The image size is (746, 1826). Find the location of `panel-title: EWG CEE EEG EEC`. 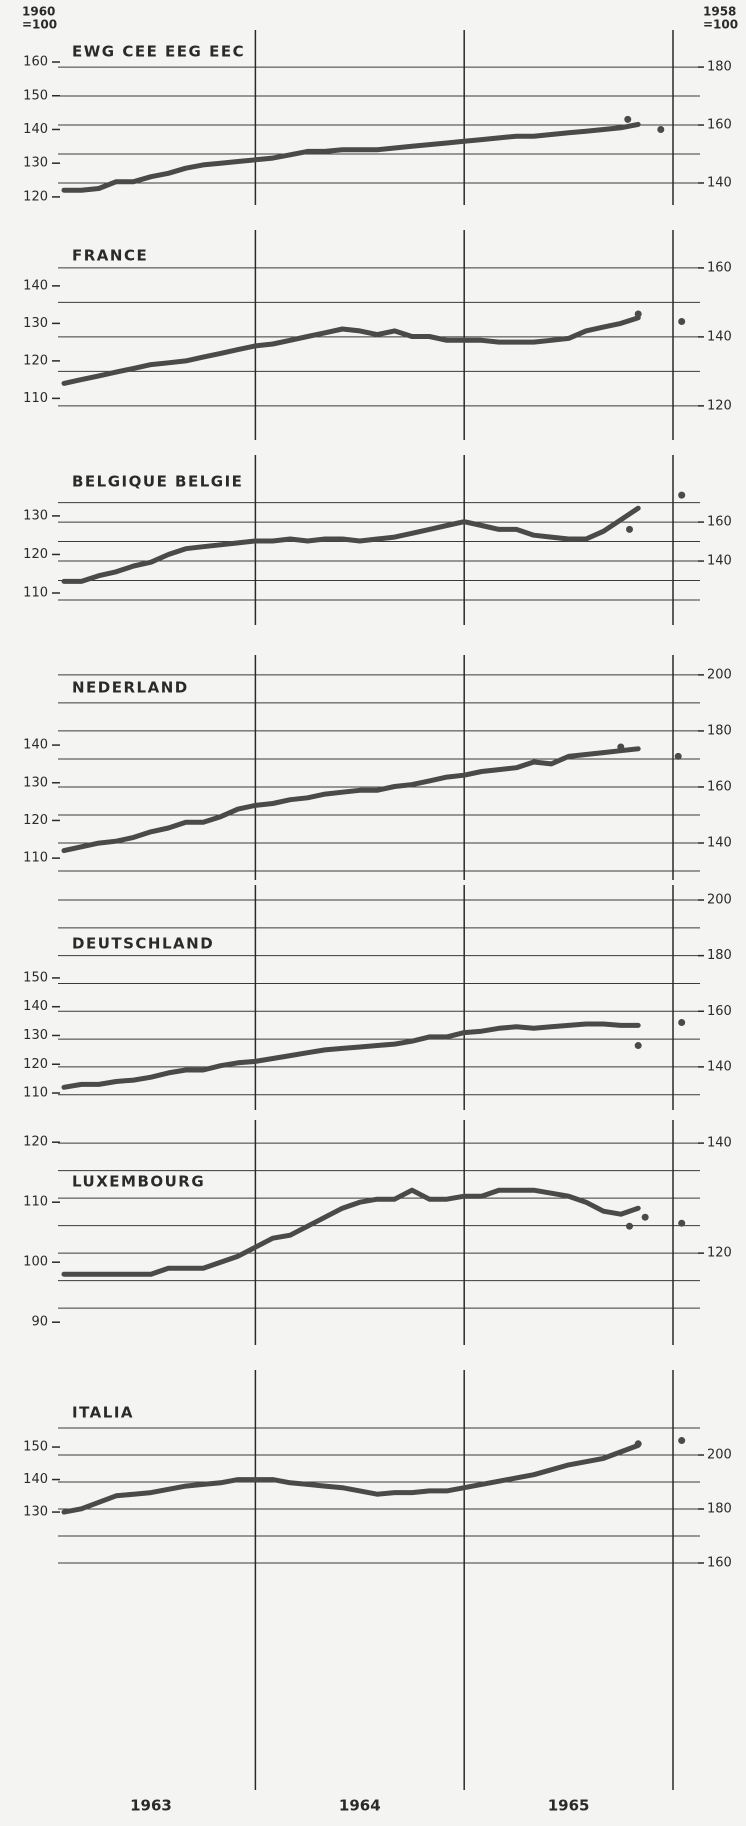

panel-title: EWG CEE EEG EEC is located at coordinates (158, 52).